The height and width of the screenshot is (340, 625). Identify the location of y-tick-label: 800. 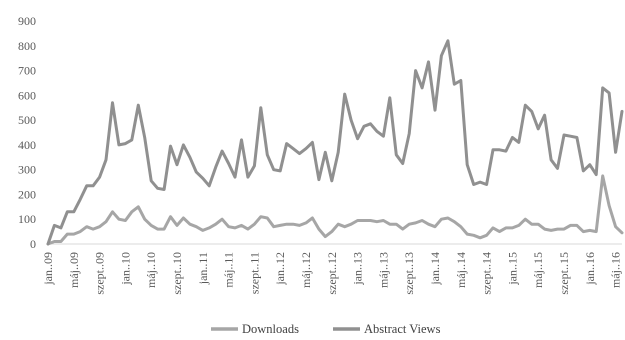
(27, 46).